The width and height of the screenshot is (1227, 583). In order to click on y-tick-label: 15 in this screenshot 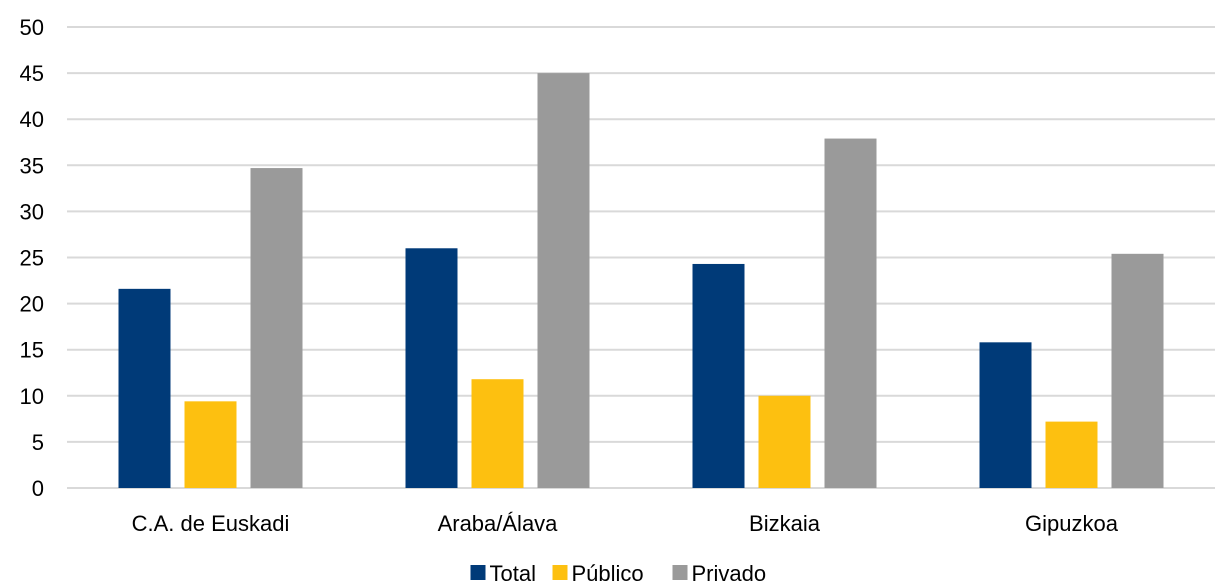, I will do `click(32, 350)`.